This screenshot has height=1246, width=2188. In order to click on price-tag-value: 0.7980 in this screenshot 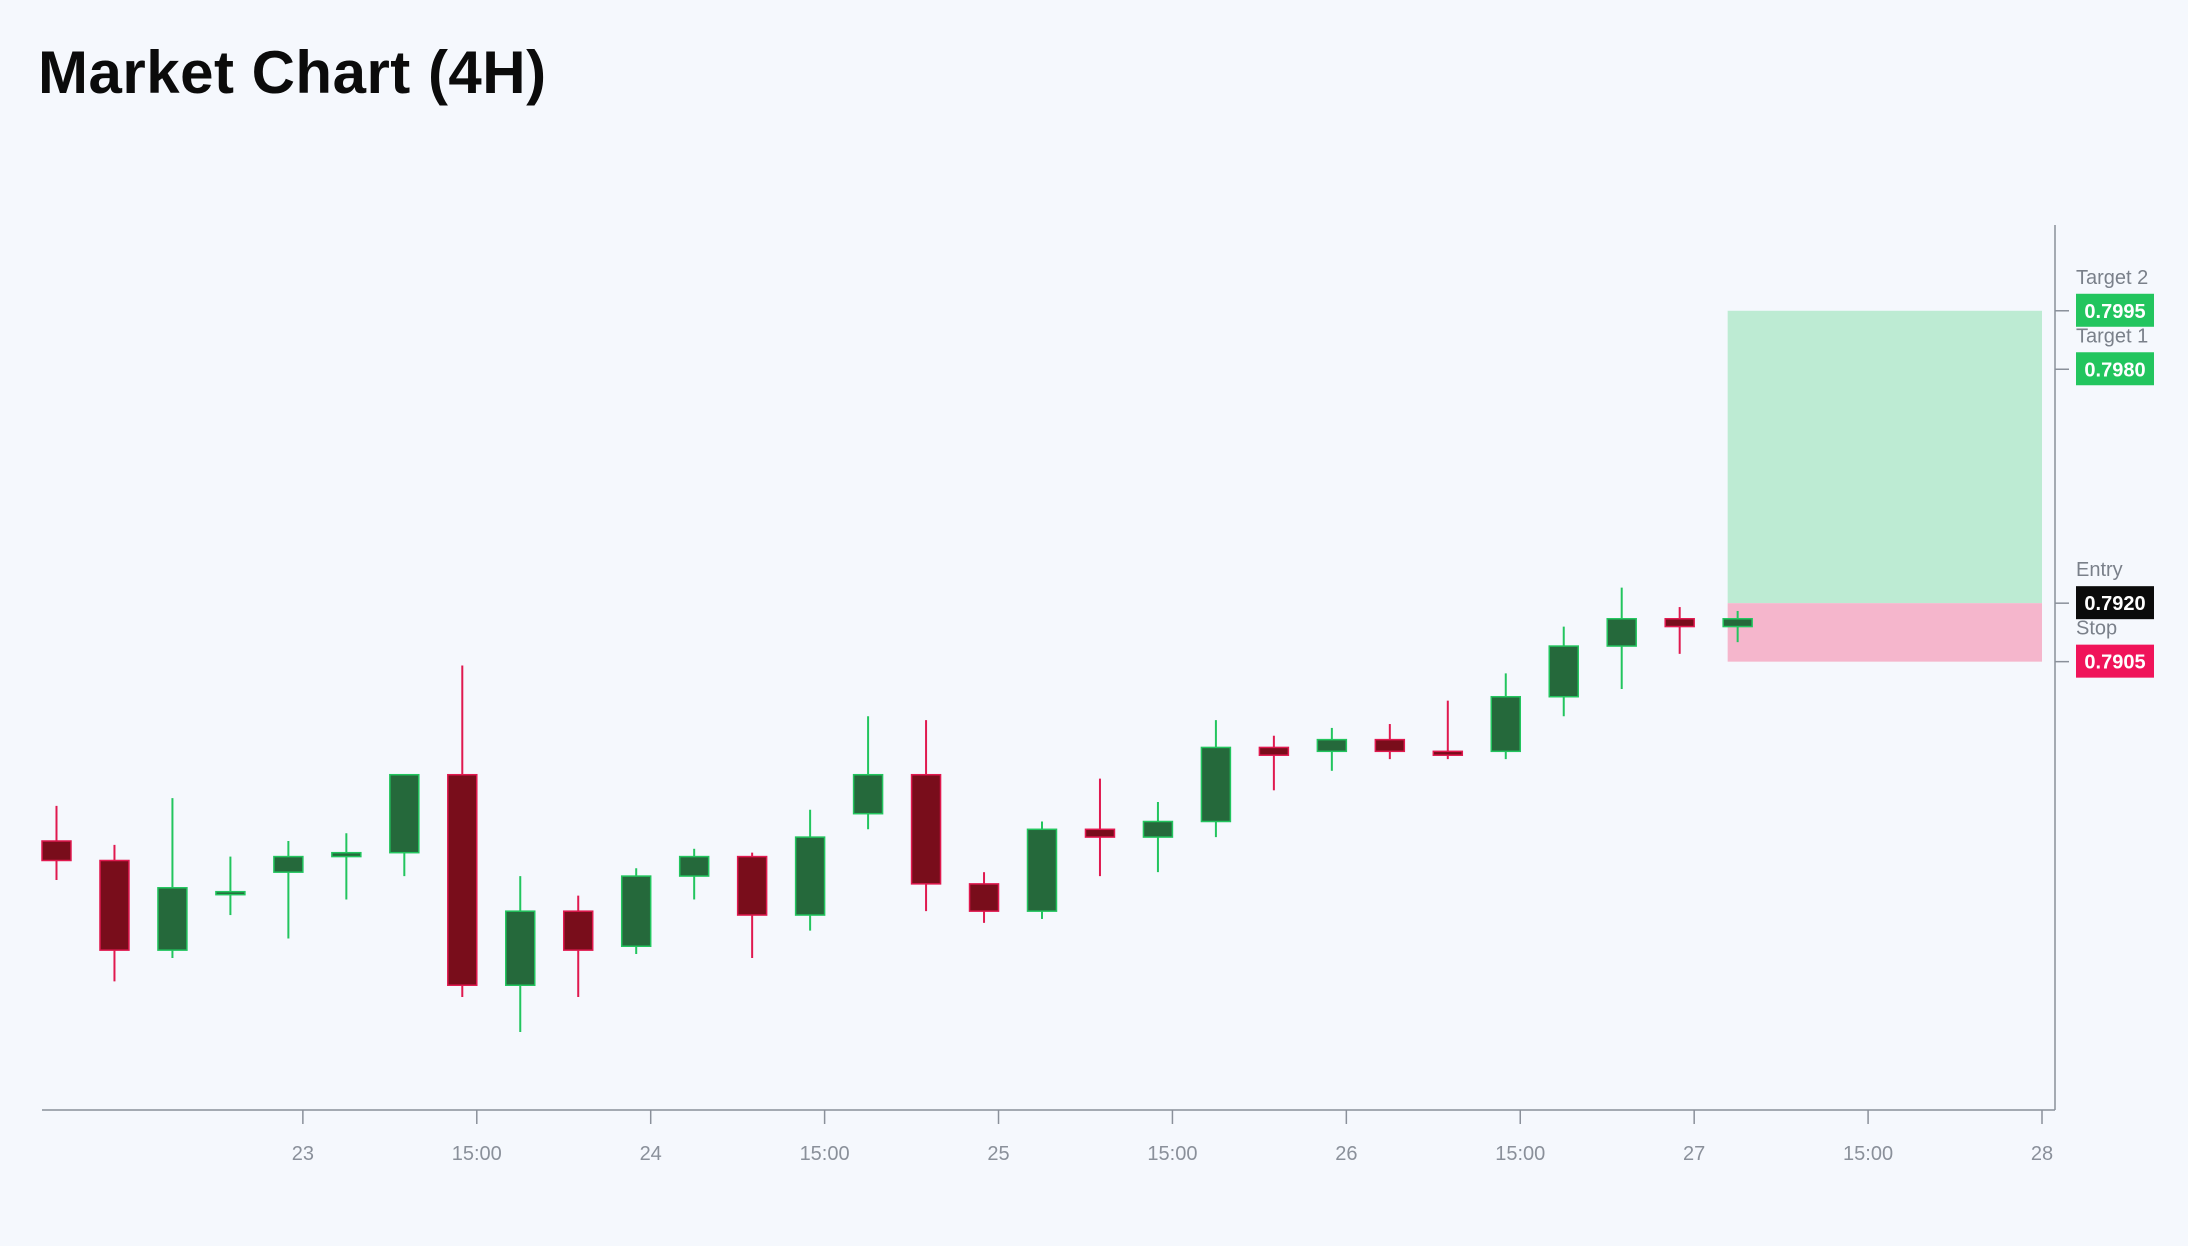, I will do `click(2114, 370)`.